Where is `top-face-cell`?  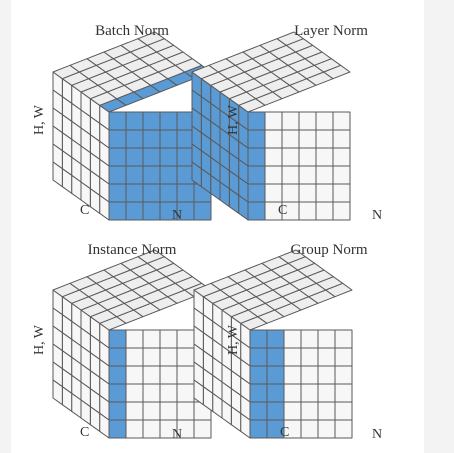 top-face-cell is located at coordinates (151, 256).